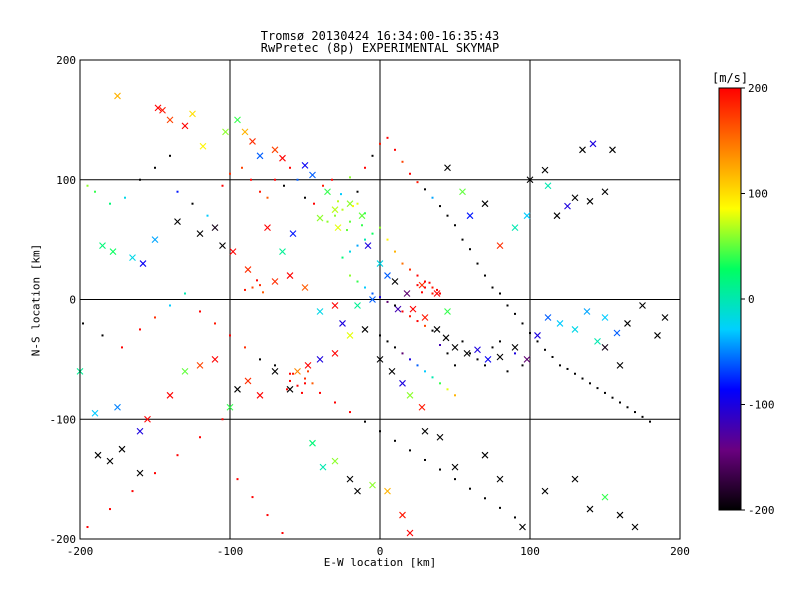  I want to click on colorbar-unit-label: [m/s], so click(730, 78).